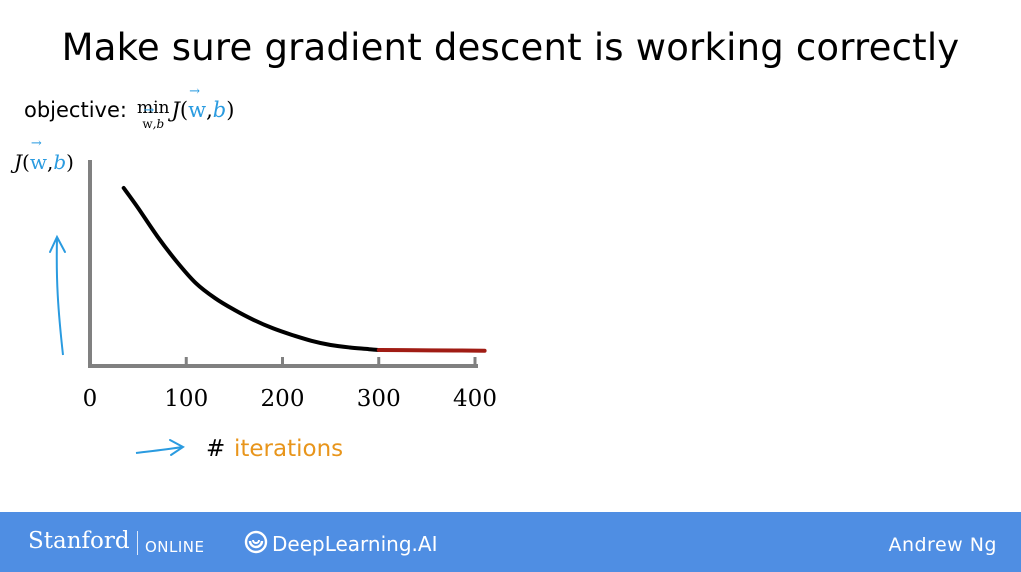 The height and width of the screenshot is (572, 1021). Describe the element at coordinates (215, 449) in the screenshot. I see `x-label-hash: #` at that location.